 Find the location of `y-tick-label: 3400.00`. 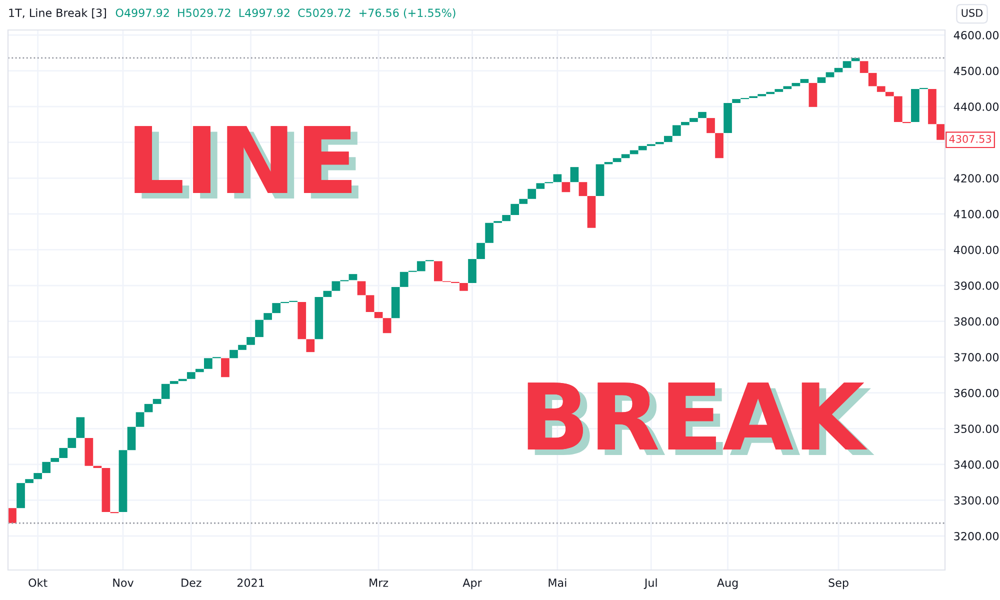

y-tick-label: 3400.00 is located at coordinates (976, 464).